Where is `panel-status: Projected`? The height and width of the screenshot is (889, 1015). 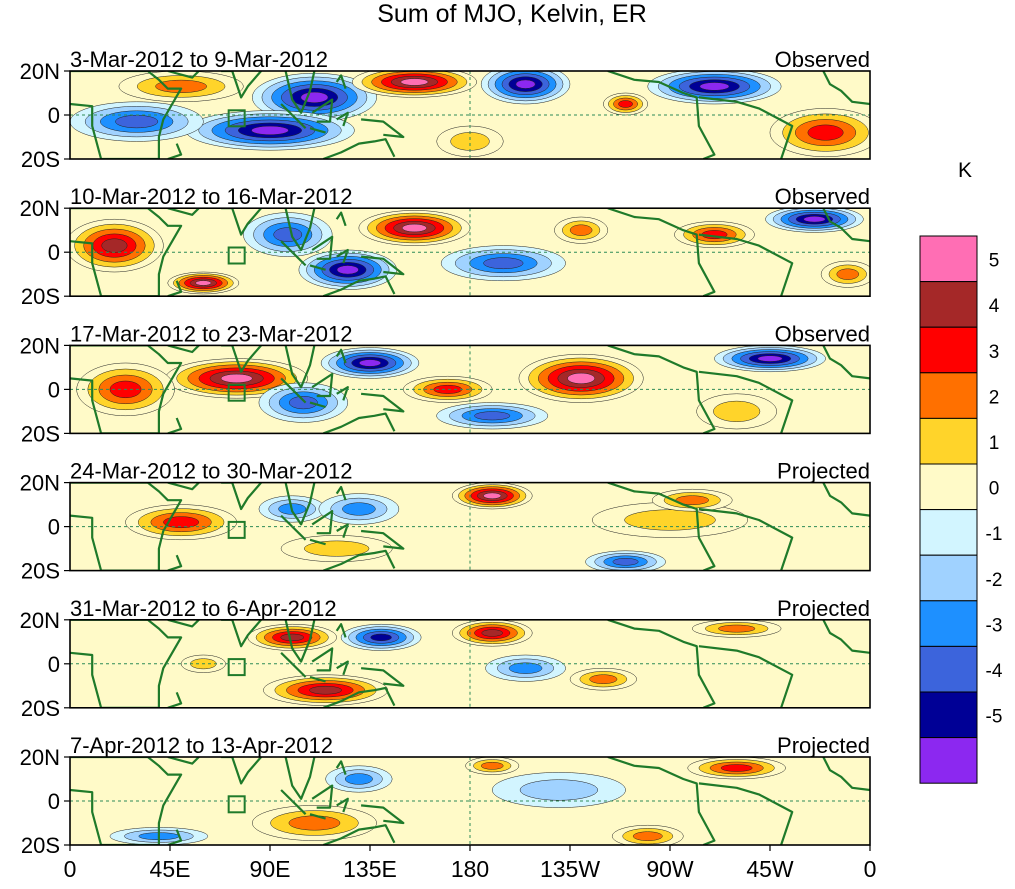
panel-status: Projected is located at coordinates (823, 745).